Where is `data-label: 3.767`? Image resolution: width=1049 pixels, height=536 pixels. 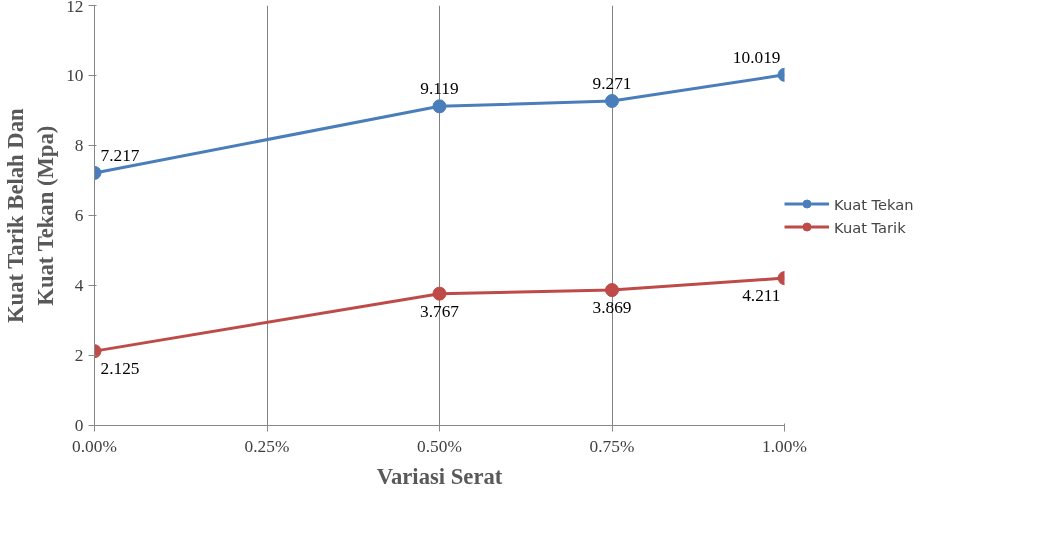 data-label: 3.767 is located at coordinates (440, 311).